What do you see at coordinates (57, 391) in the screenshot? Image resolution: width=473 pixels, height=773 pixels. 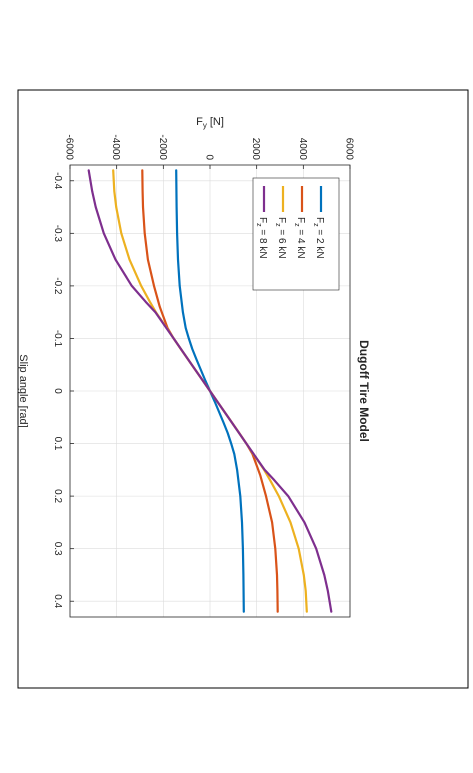 I see `x-tick-label: 0` at bounding box center [57, 391].